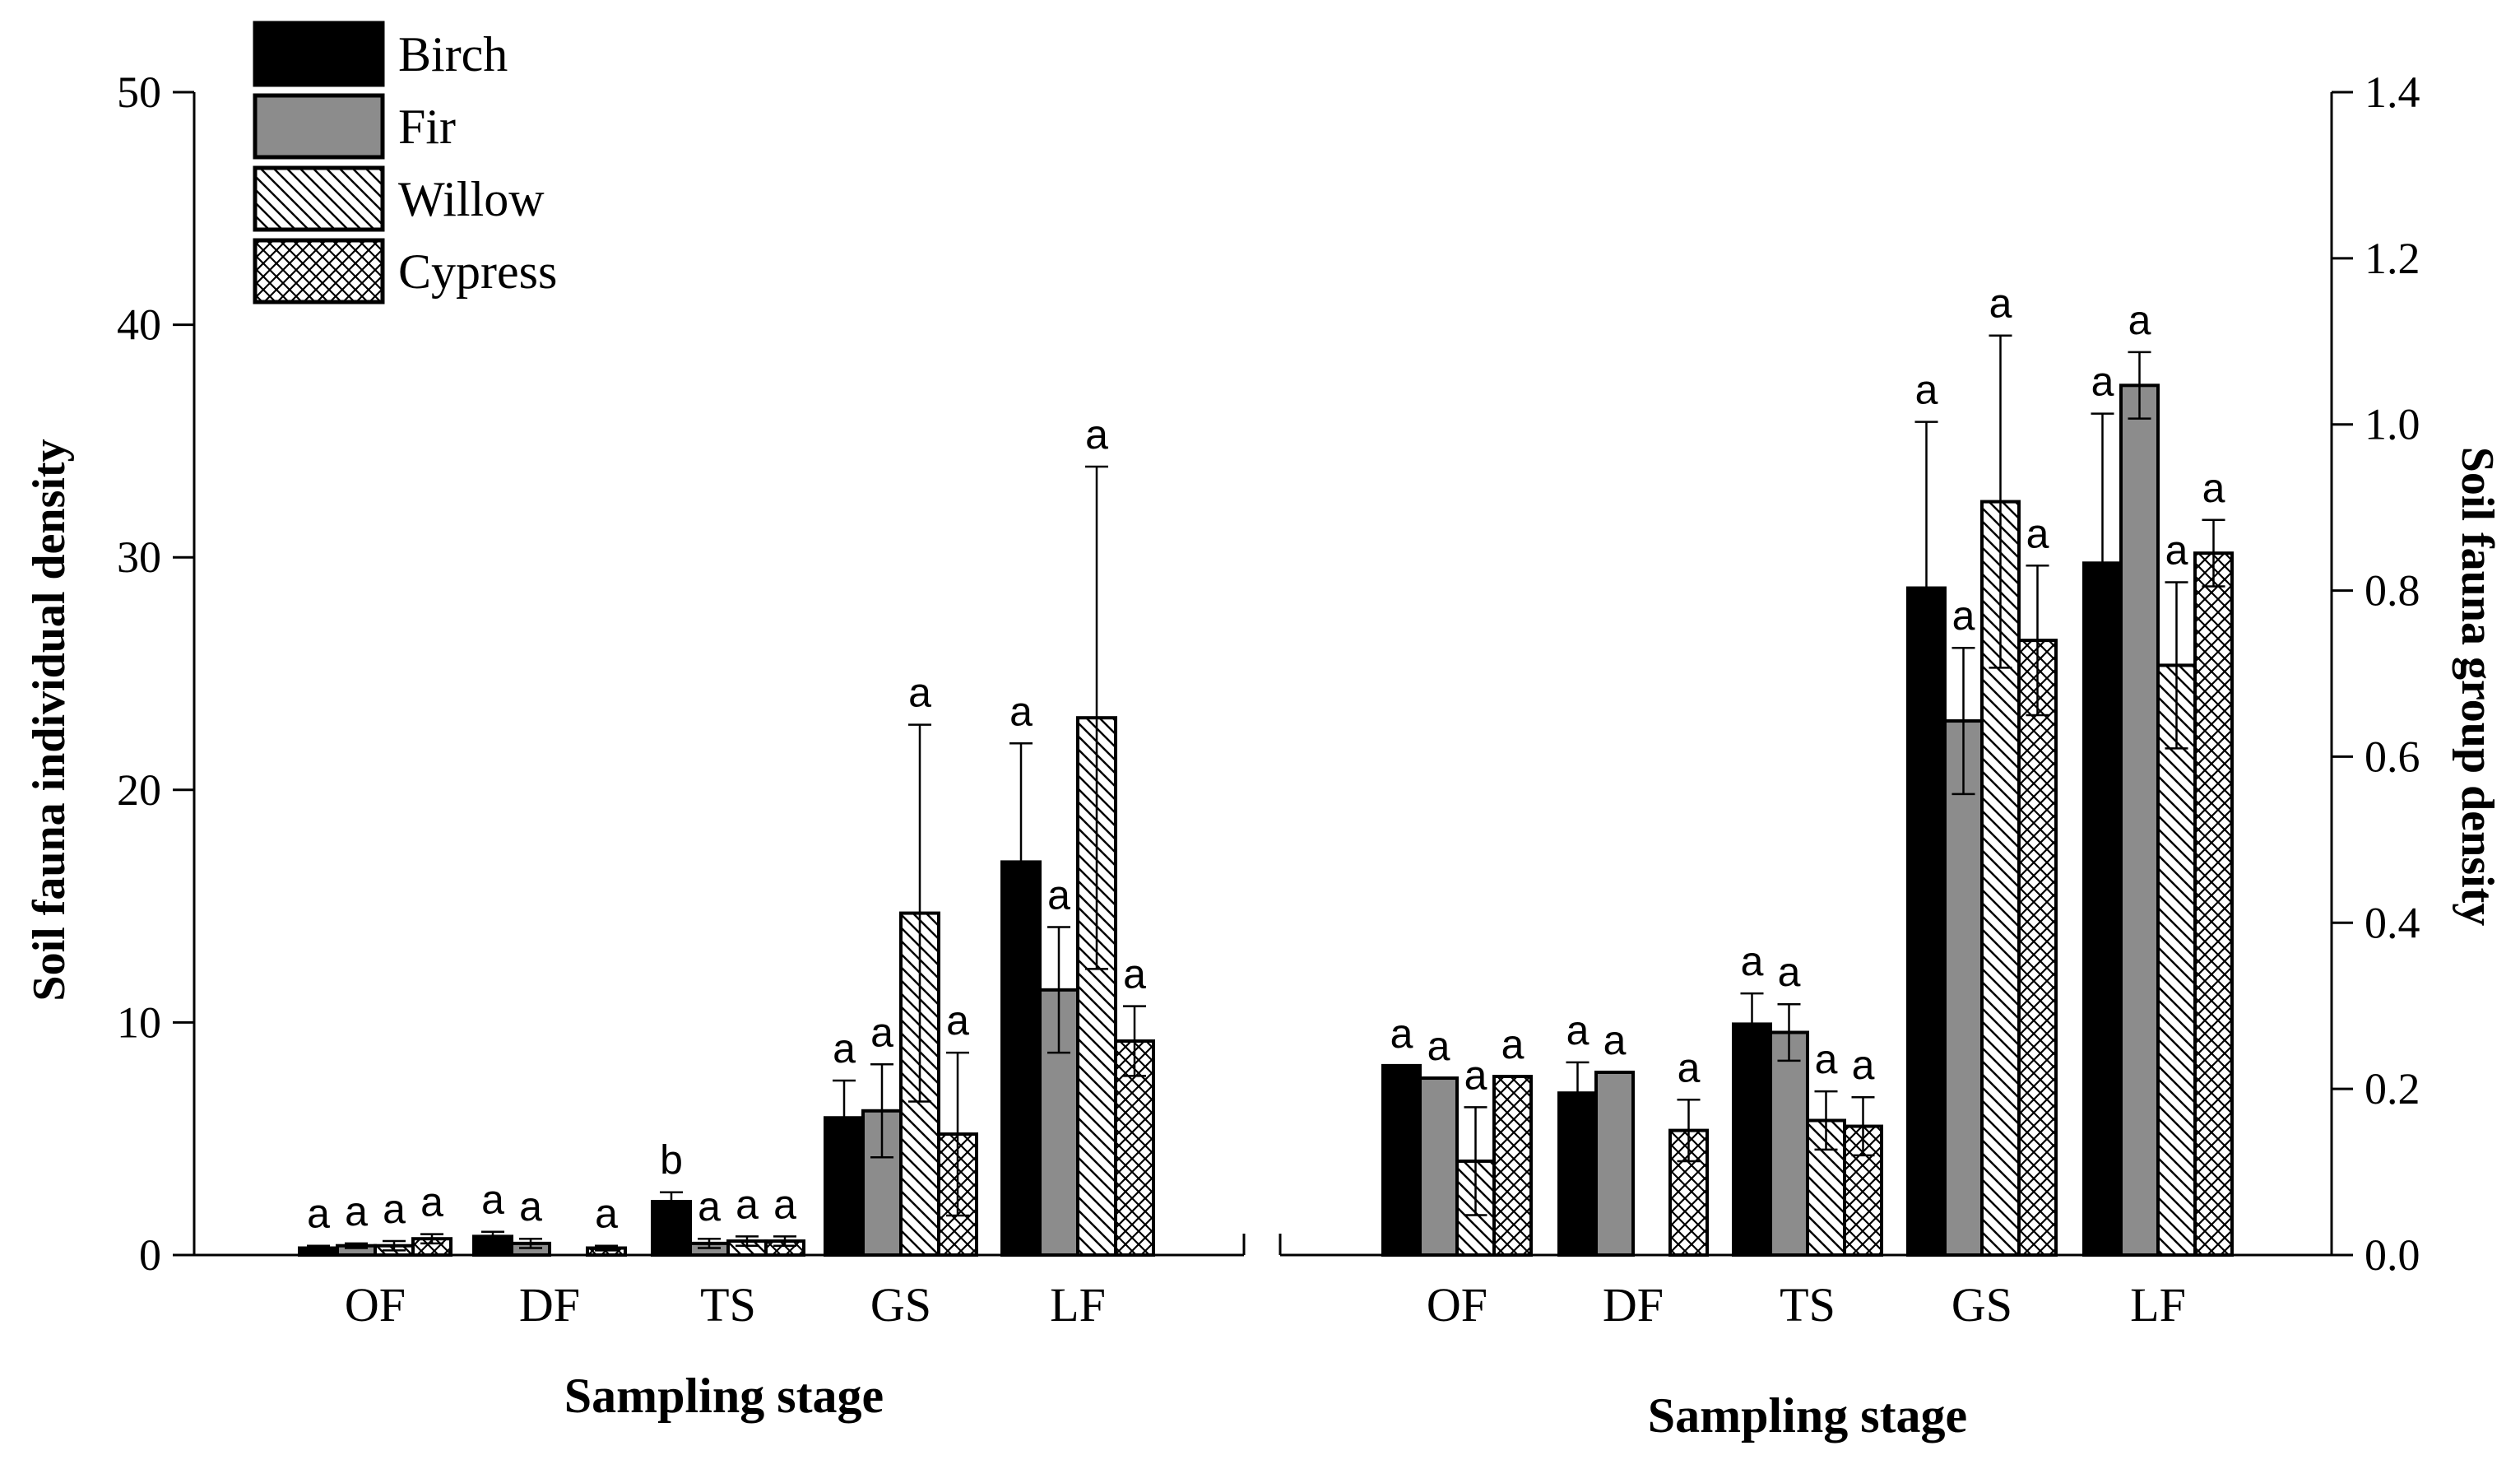  Describe the element at coordinates (319, 54) in the screenshot. I see `legend-swatch-birch` at that location.